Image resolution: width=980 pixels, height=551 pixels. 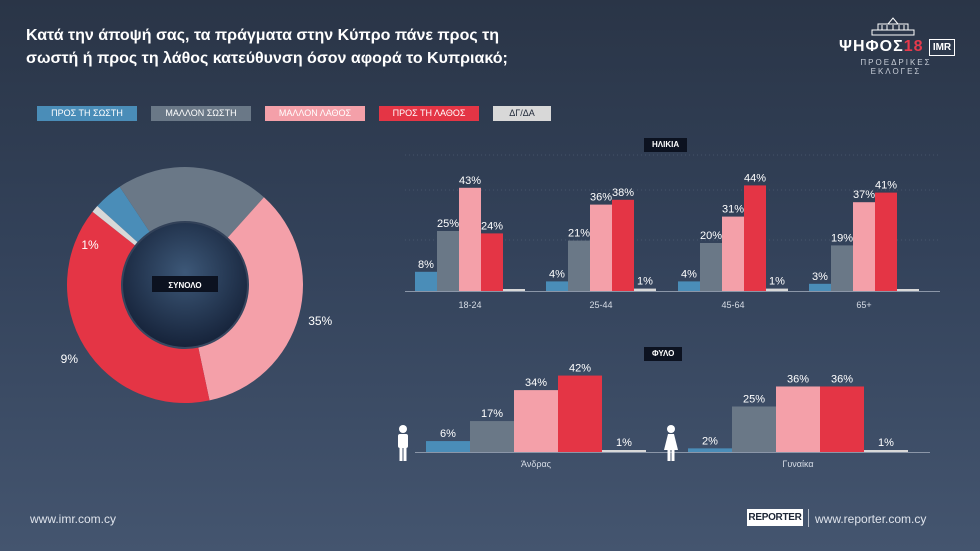 What do you see at coordinates (842, 379) in the screenshot?
I see `bar-label-wrong-1: 36%` at bounding box center [842, 379].